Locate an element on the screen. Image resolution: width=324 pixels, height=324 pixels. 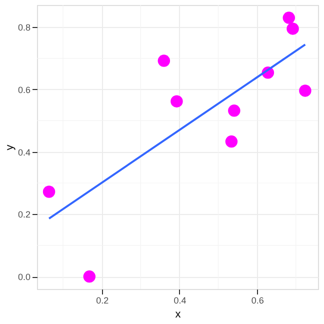
y-tick-label: 0.0 is located at coordinates (24, 277).